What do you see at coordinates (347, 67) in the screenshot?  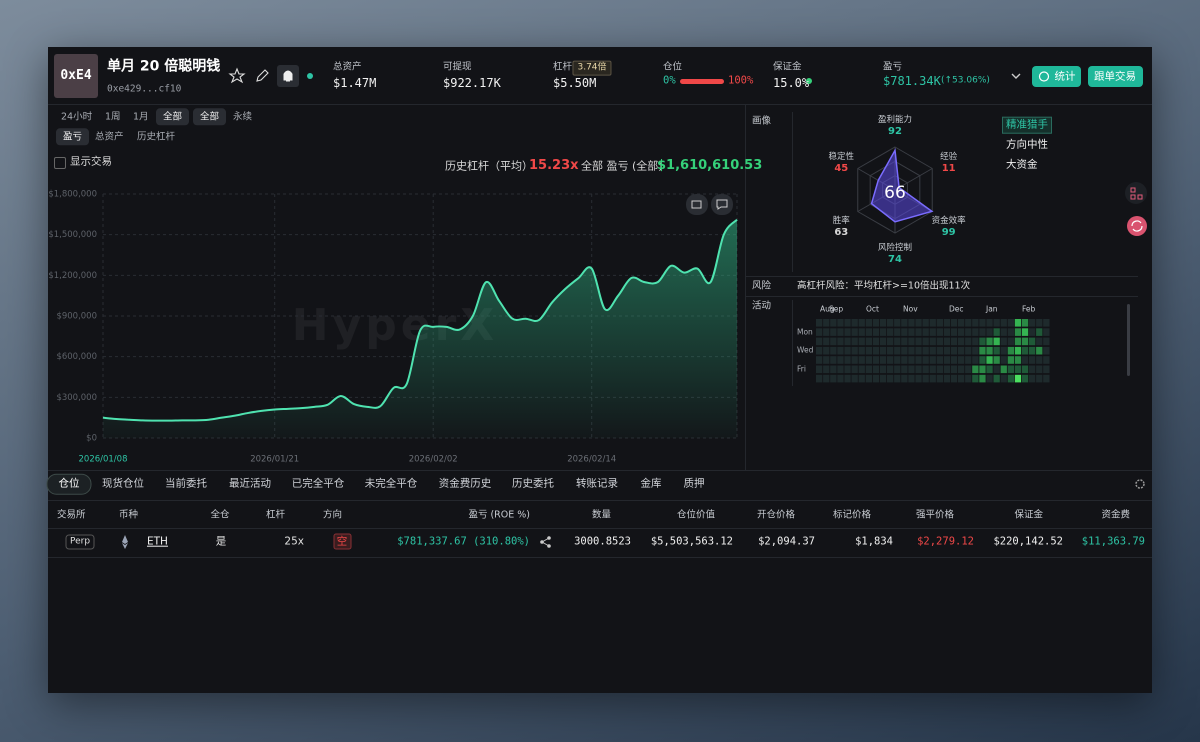 I see `stat-label: 总资产` at bounding box center [347, 67].